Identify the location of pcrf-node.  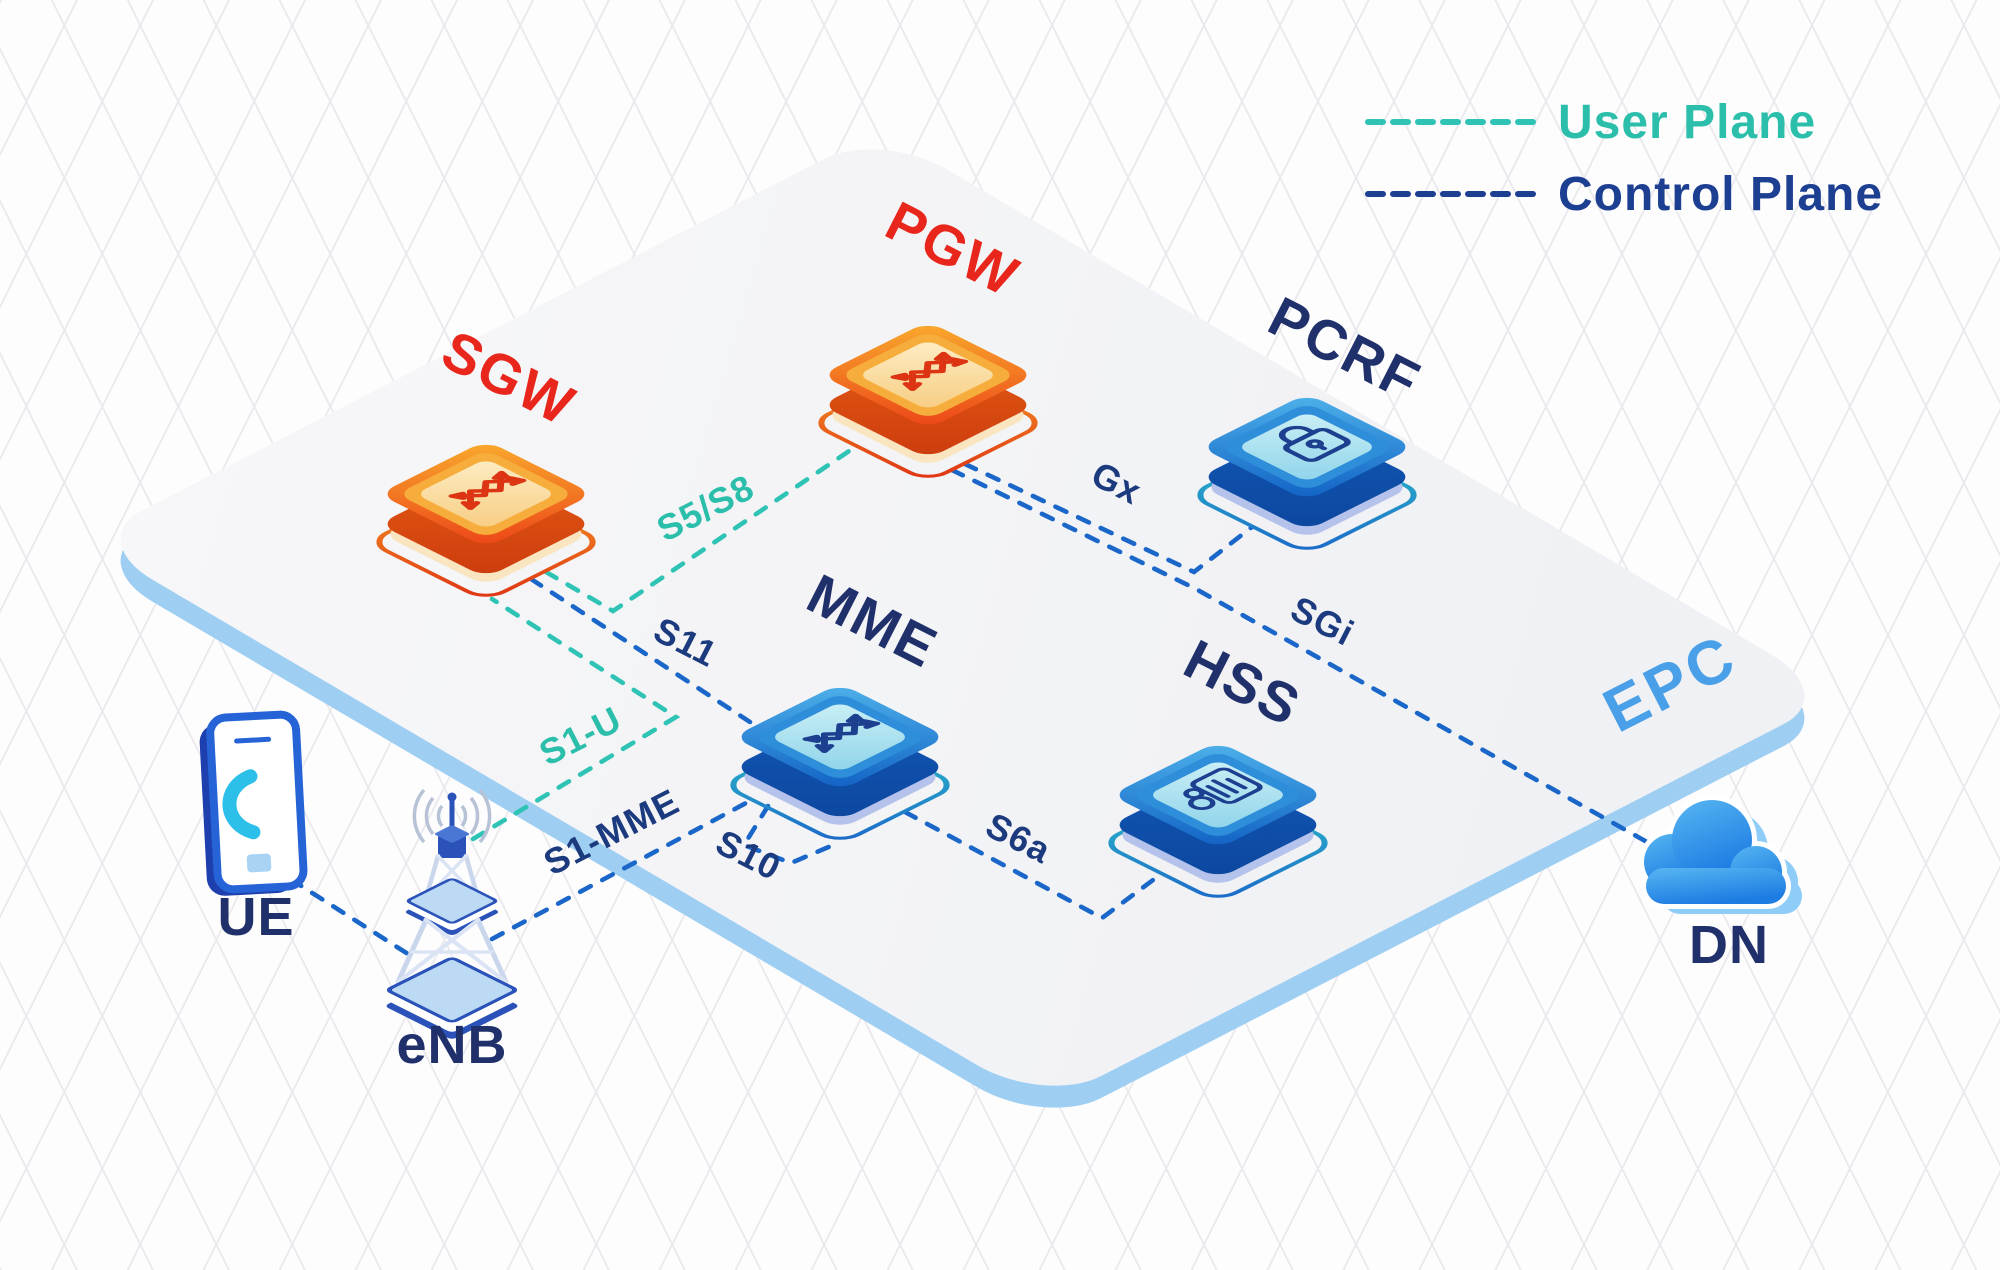
(1307, 473).